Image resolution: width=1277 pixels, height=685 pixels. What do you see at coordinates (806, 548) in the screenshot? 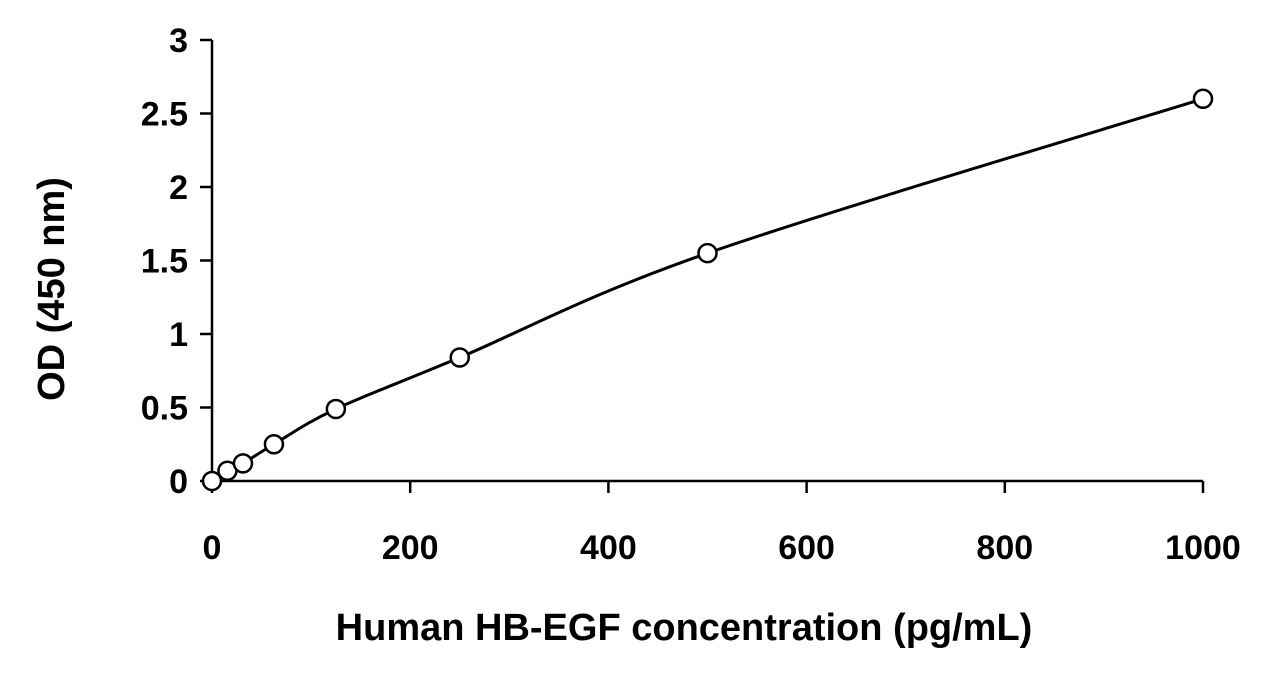
I see `x-tick-label: 600` at bounding box center [806, 548].